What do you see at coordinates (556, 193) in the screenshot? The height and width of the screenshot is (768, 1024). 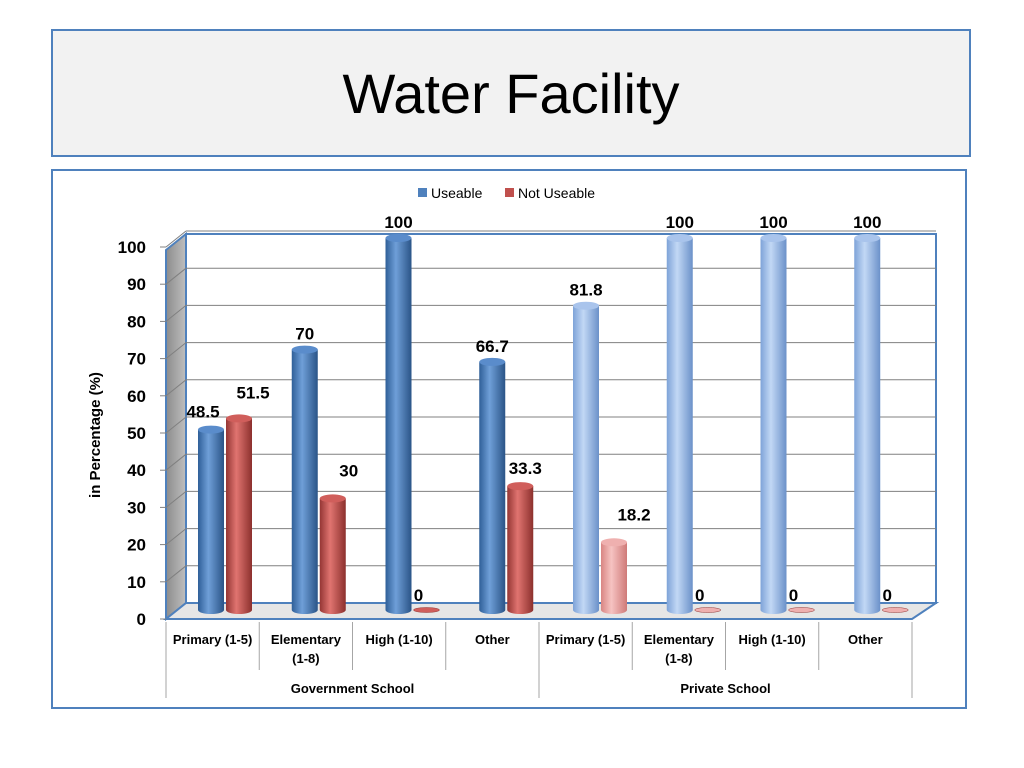 I see `legend-label-not-useable: Not Useable` at bounding box center [556, 193].